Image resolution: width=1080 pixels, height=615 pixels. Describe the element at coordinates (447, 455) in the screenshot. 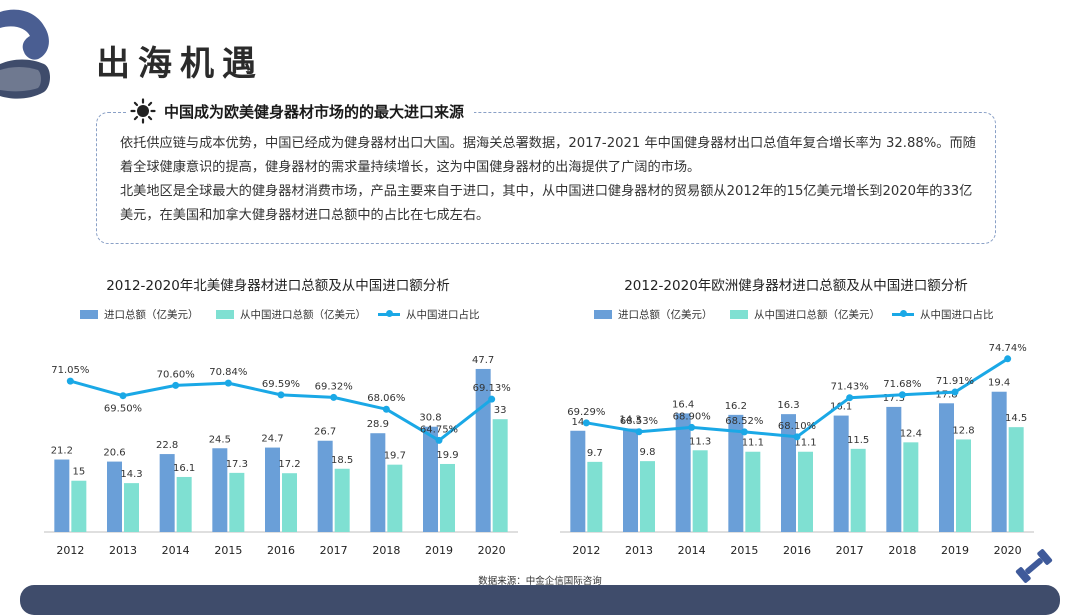

I see `label-china-2019: 19.9` at that location.